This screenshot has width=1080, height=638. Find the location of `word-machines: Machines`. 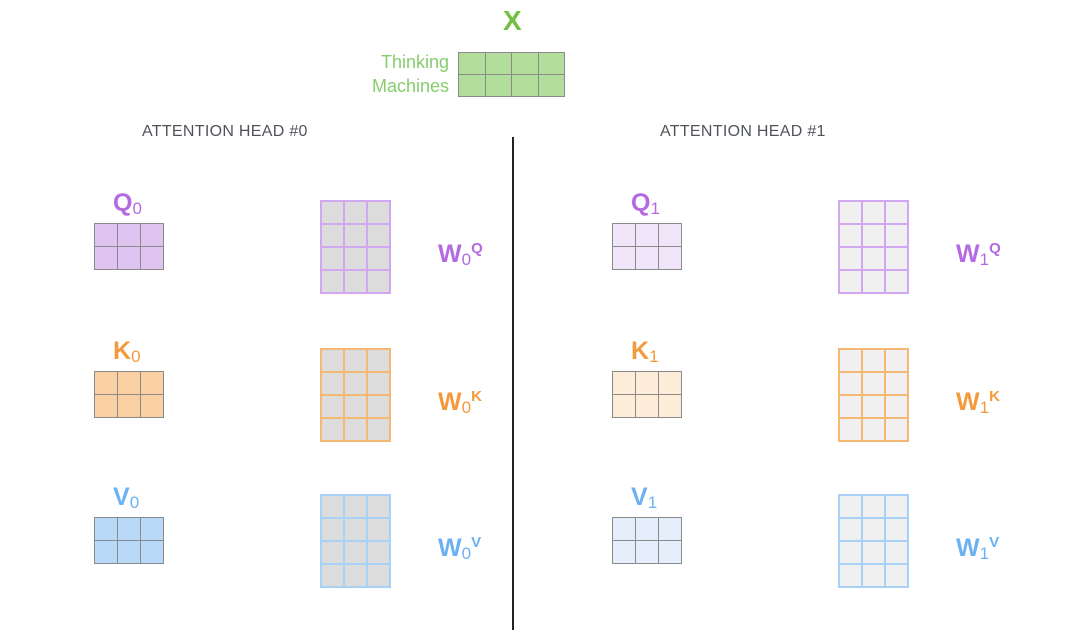

word-machines: Machines is located at coordinates (410, 86).